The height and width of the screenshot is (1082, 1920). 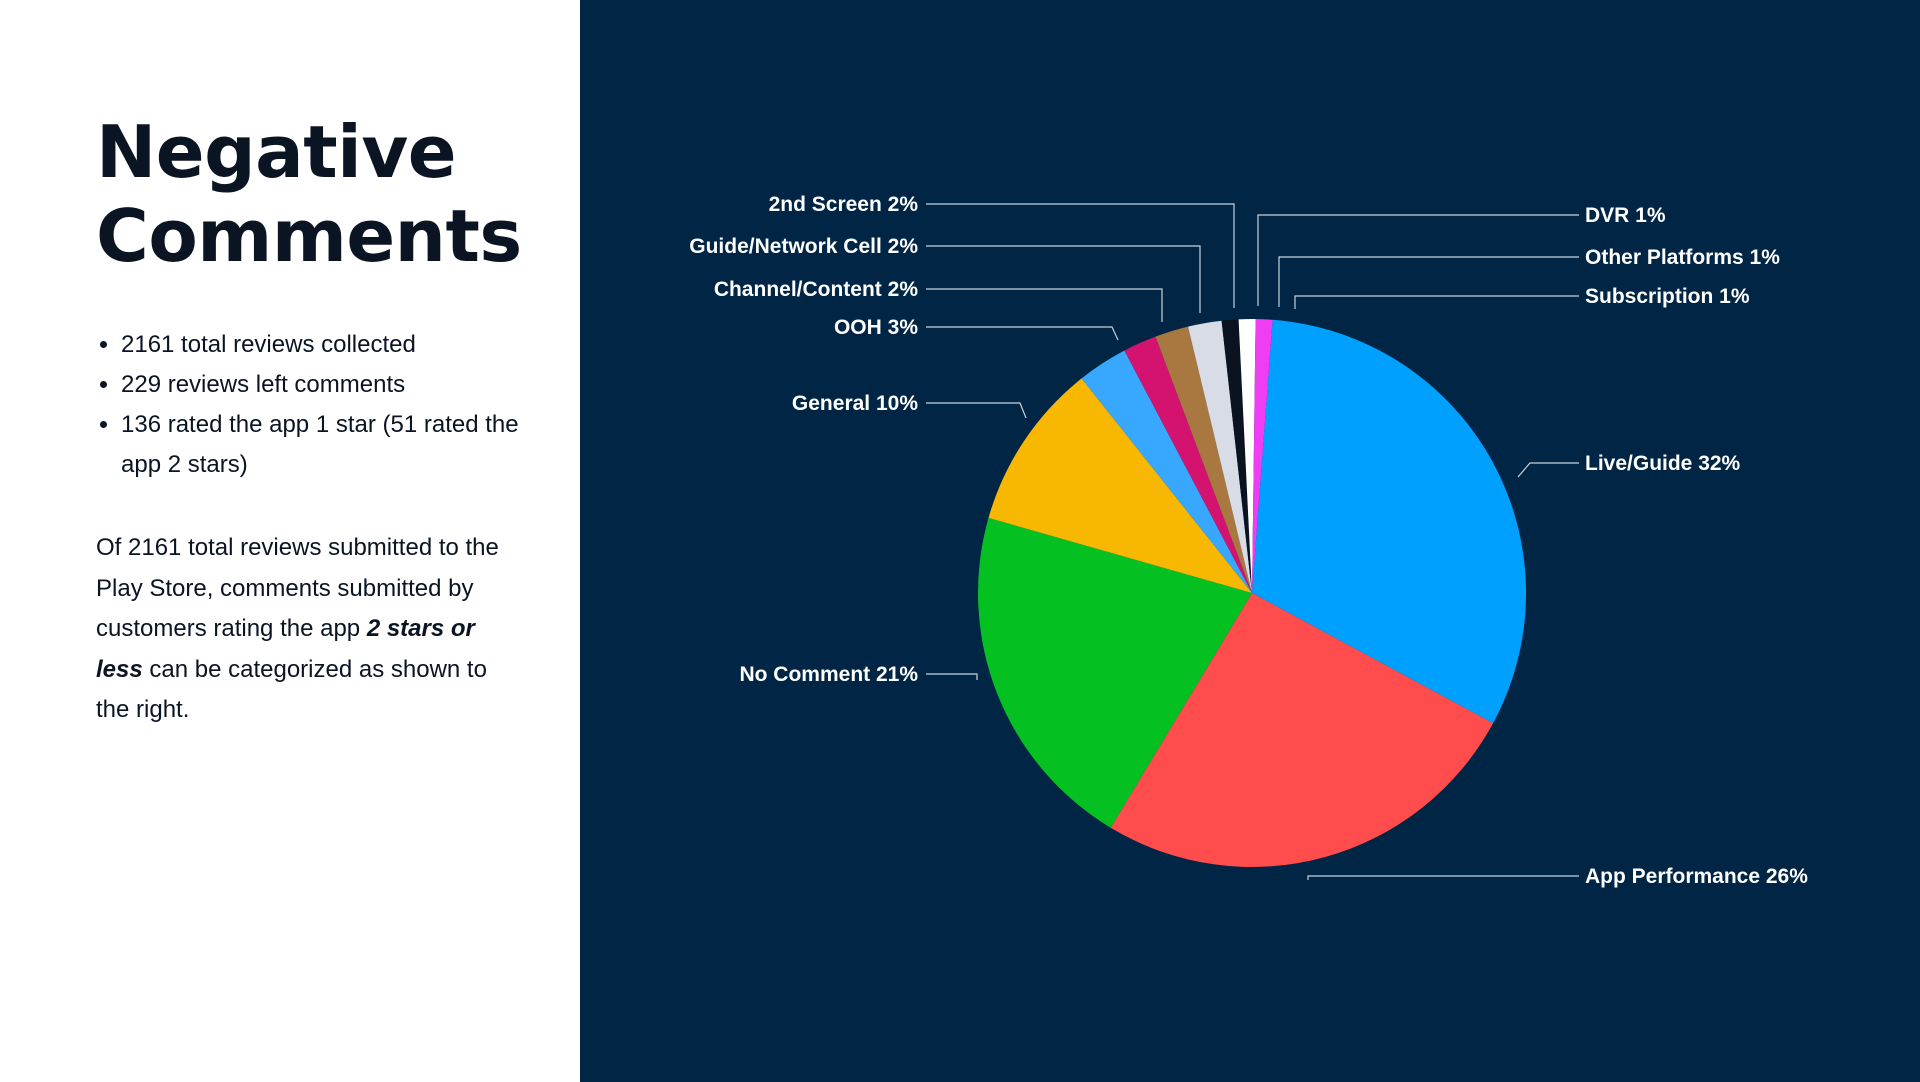 What do you see at coordinates (1663, 463) in the screenshot?
I see `slice-label-0: Live/Guide 32%` at bounding box center [1663, 463].